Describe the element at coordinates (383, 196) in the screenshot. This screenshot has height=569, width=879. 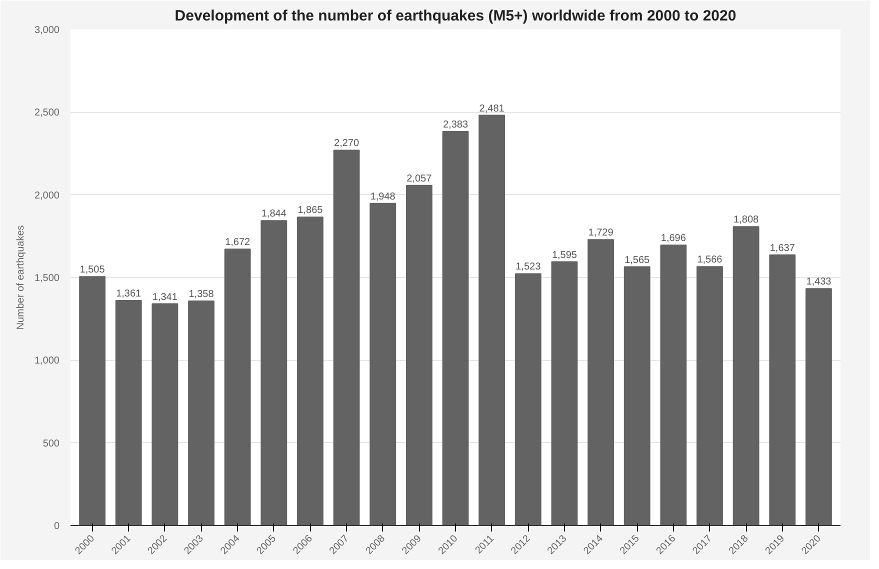
I see `data-label: 1,948` at that location.